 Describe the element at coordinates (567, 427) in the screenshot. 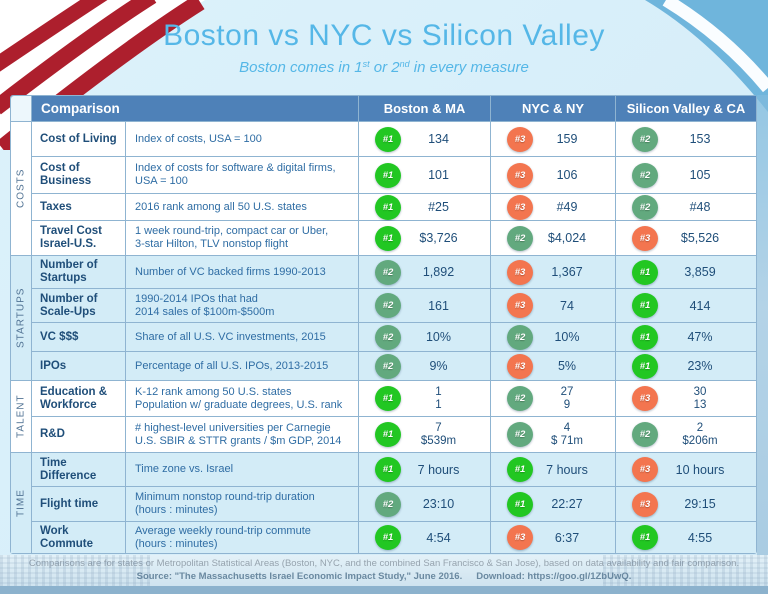

I see `value-line: 4` at that location.